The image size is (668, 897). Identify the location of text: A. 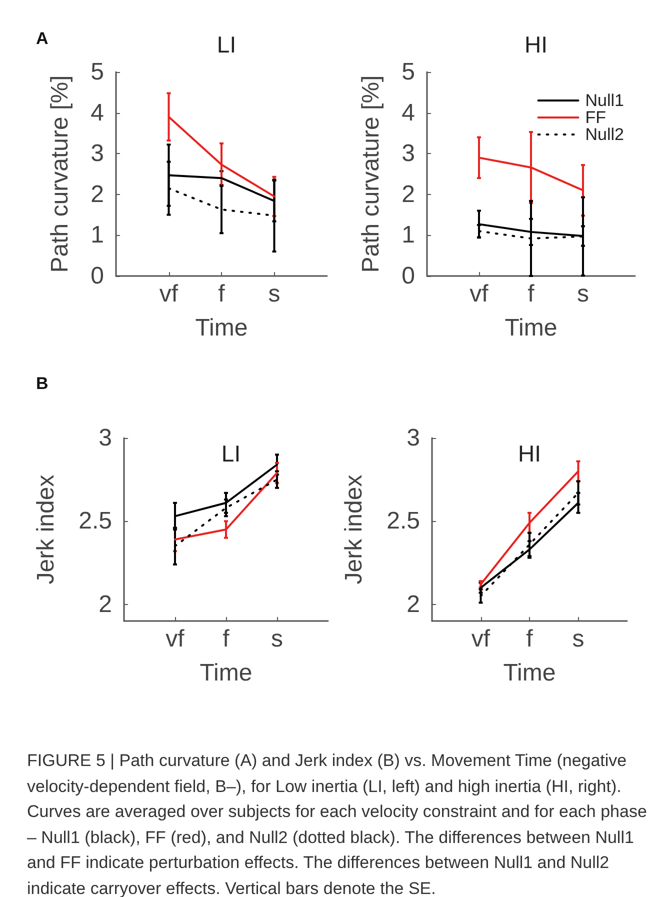
(42, 38).